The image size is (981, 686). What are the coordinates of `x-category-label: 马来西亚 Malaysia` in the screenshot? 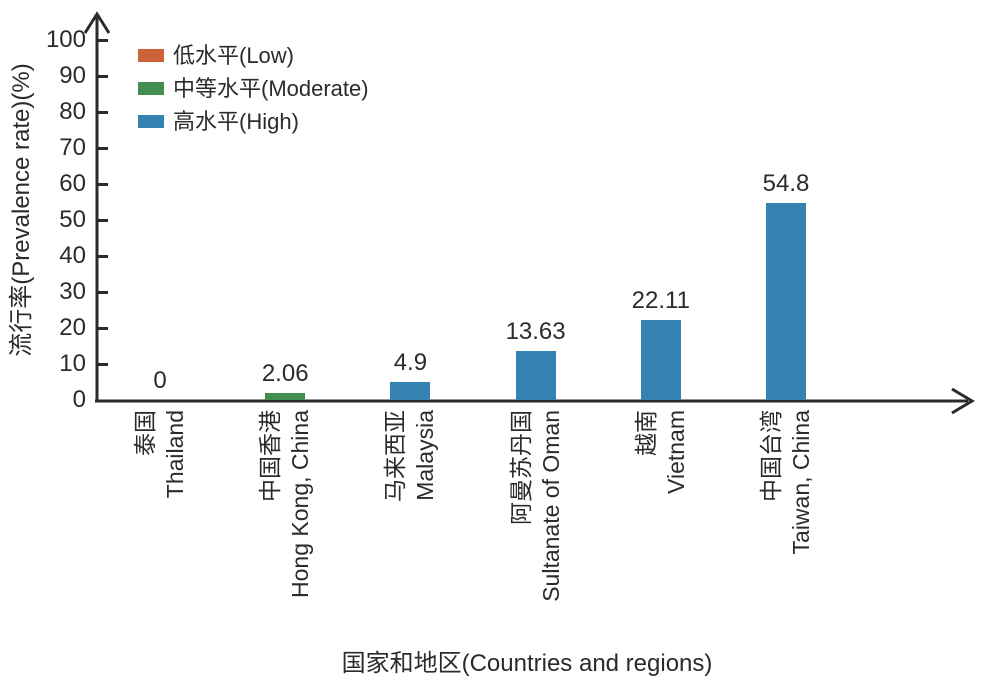 It's located at (410, 545).